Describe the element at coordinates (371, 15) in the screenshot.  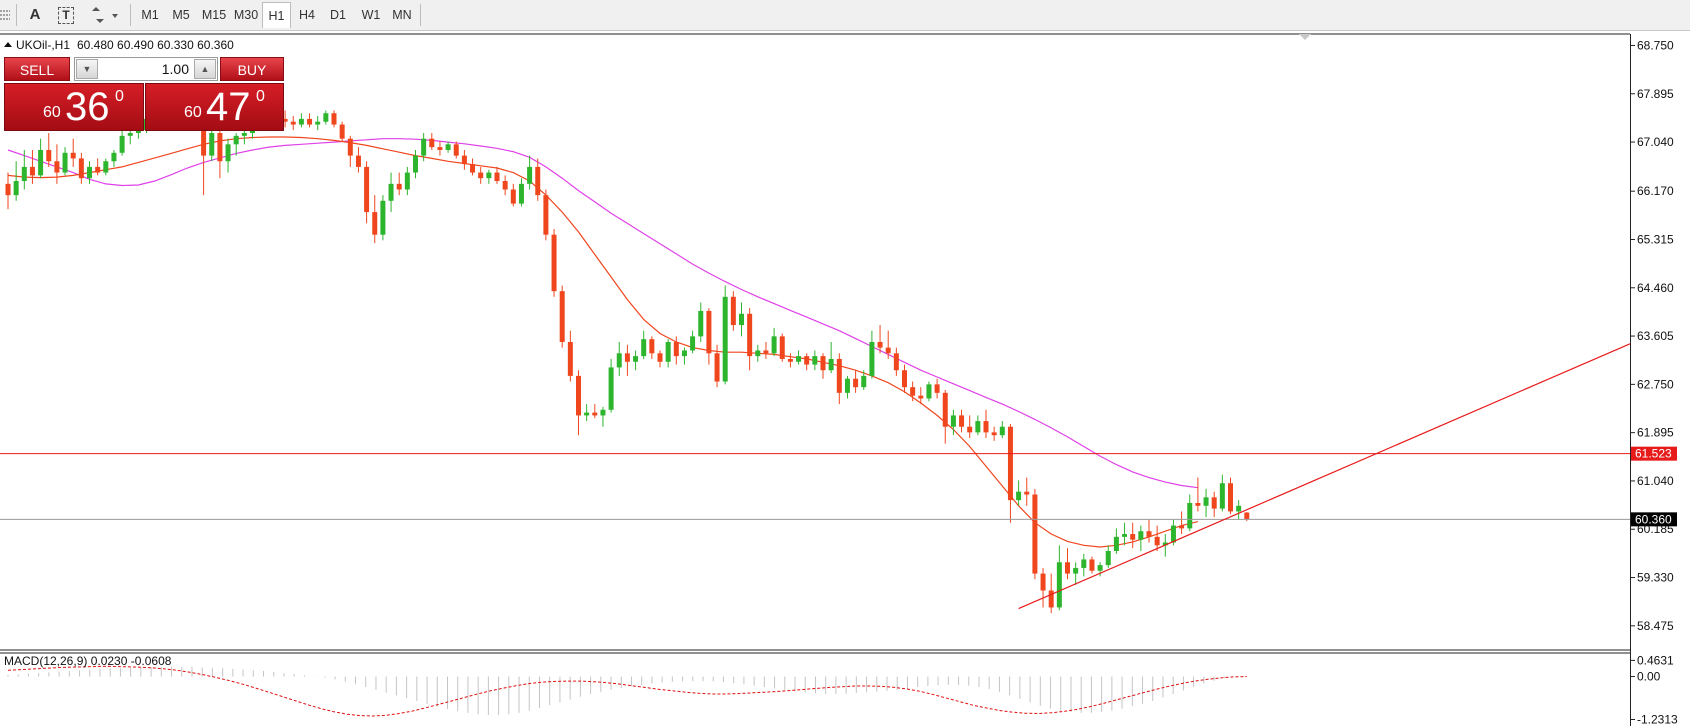
I see `tf-w1: W1` at that location.